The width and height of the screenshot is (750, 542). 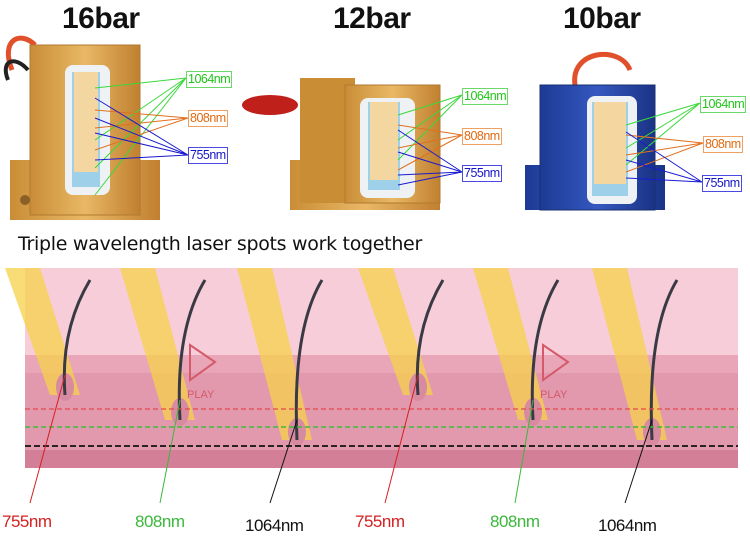 What do you see at coordinates (595, 131) in the screenshot?
I see `laser-module-10bar` at bounding box center [595, 131].